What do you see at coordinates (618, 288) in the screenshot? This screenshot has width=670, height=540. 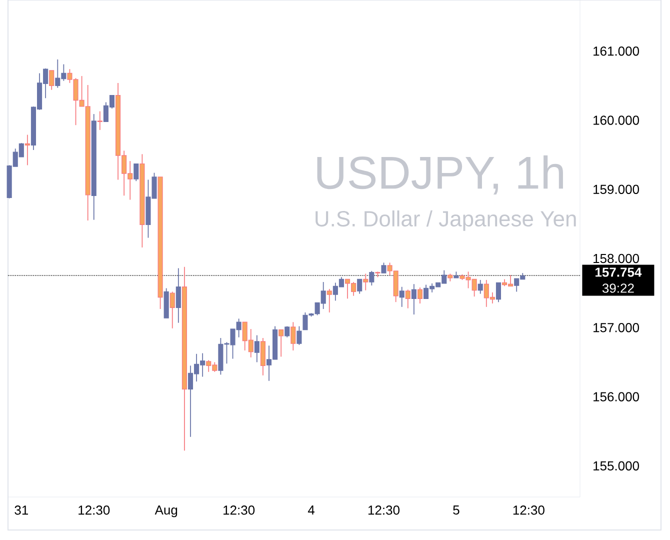 I see `text: 39:22` at bounding box center [618, 288].